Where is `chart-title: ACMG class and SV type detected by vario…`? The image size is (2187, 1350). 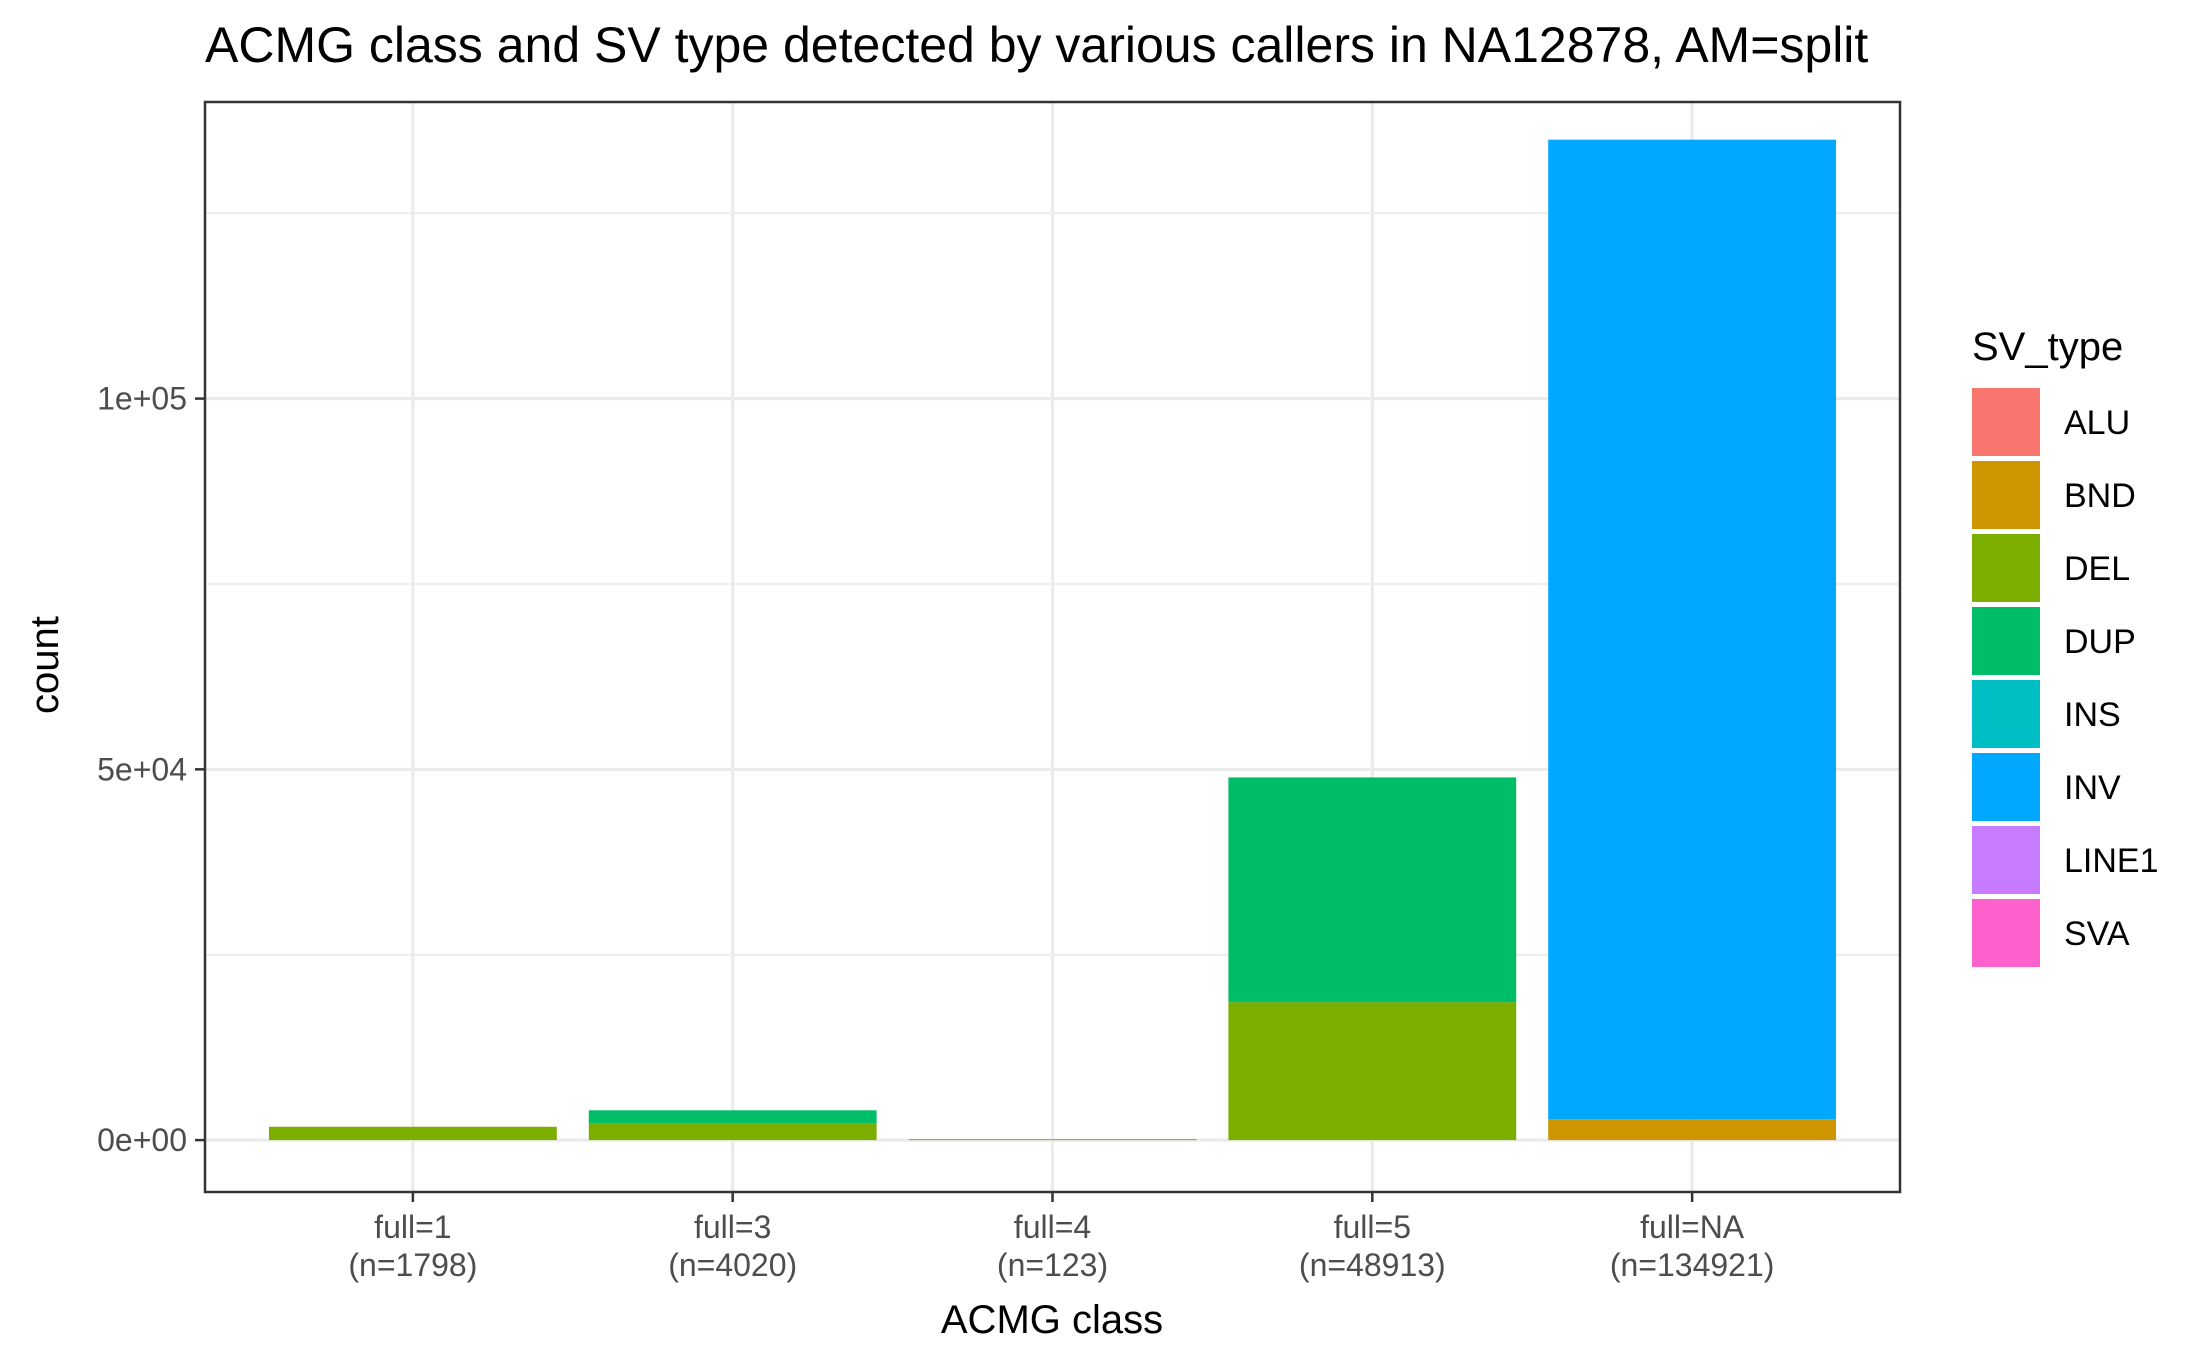 chart-title: ACMG class and SV type detected by vario… is located at coordinates (1036, 45).